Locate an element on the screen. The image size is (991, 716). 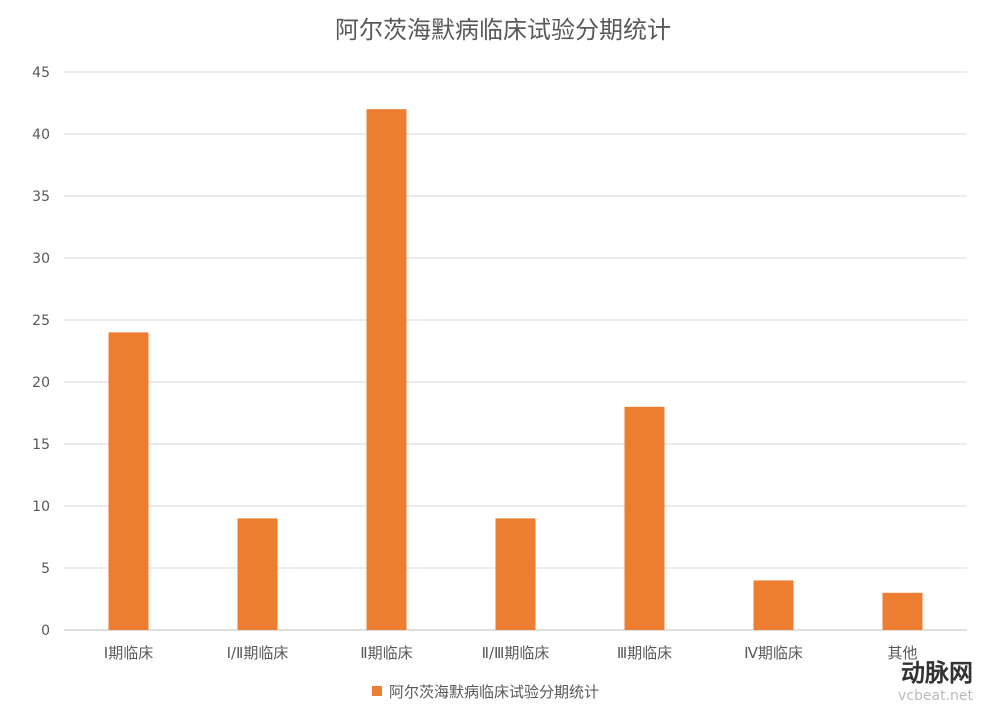
x-tick-label: Ⅱ期临床 is located at coordinates (386, 653).